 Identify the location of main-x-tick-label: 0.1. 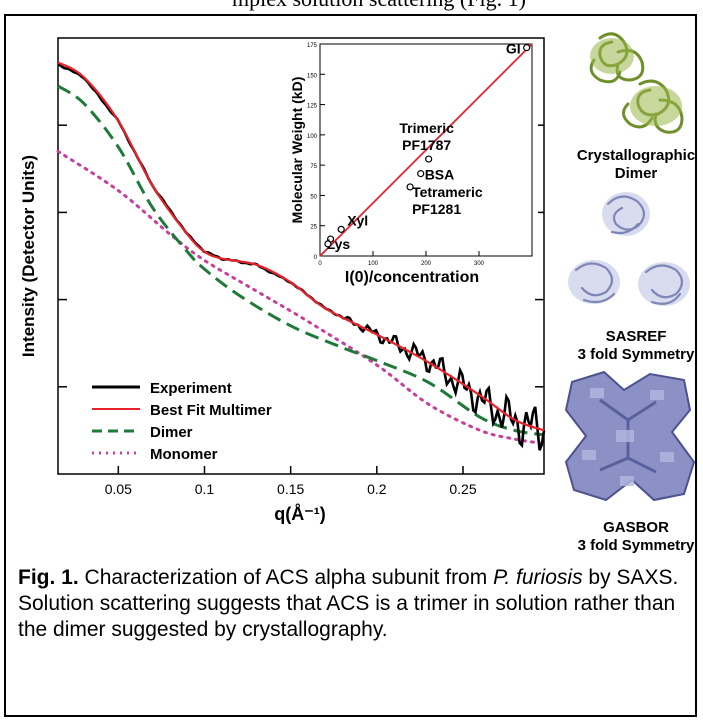
(205, 489).